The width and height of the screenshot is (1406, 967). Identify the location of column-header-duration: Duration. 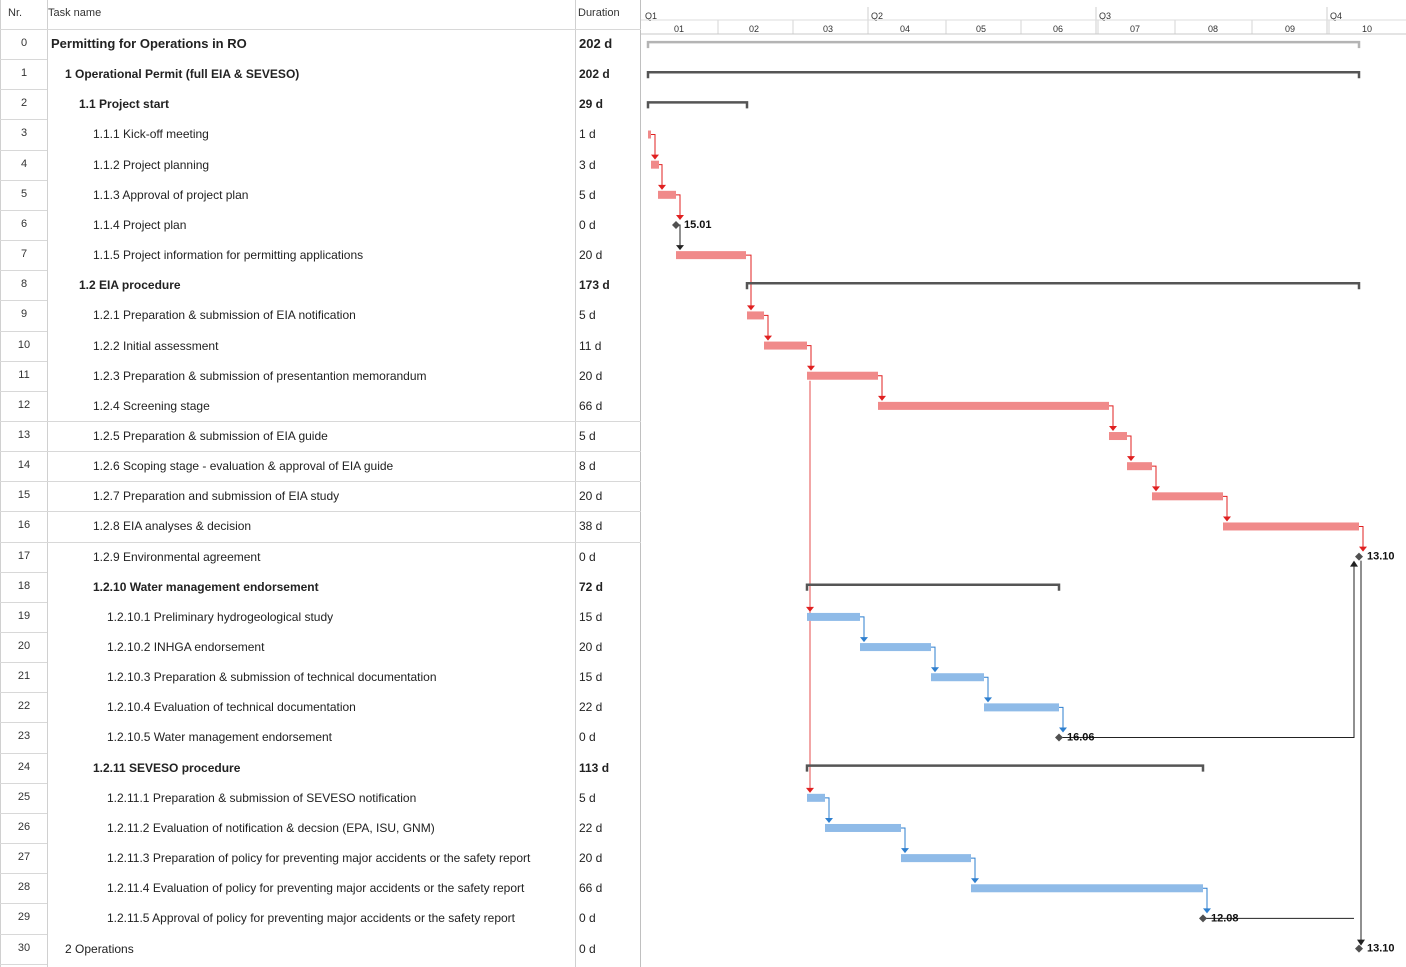
(599, 13).